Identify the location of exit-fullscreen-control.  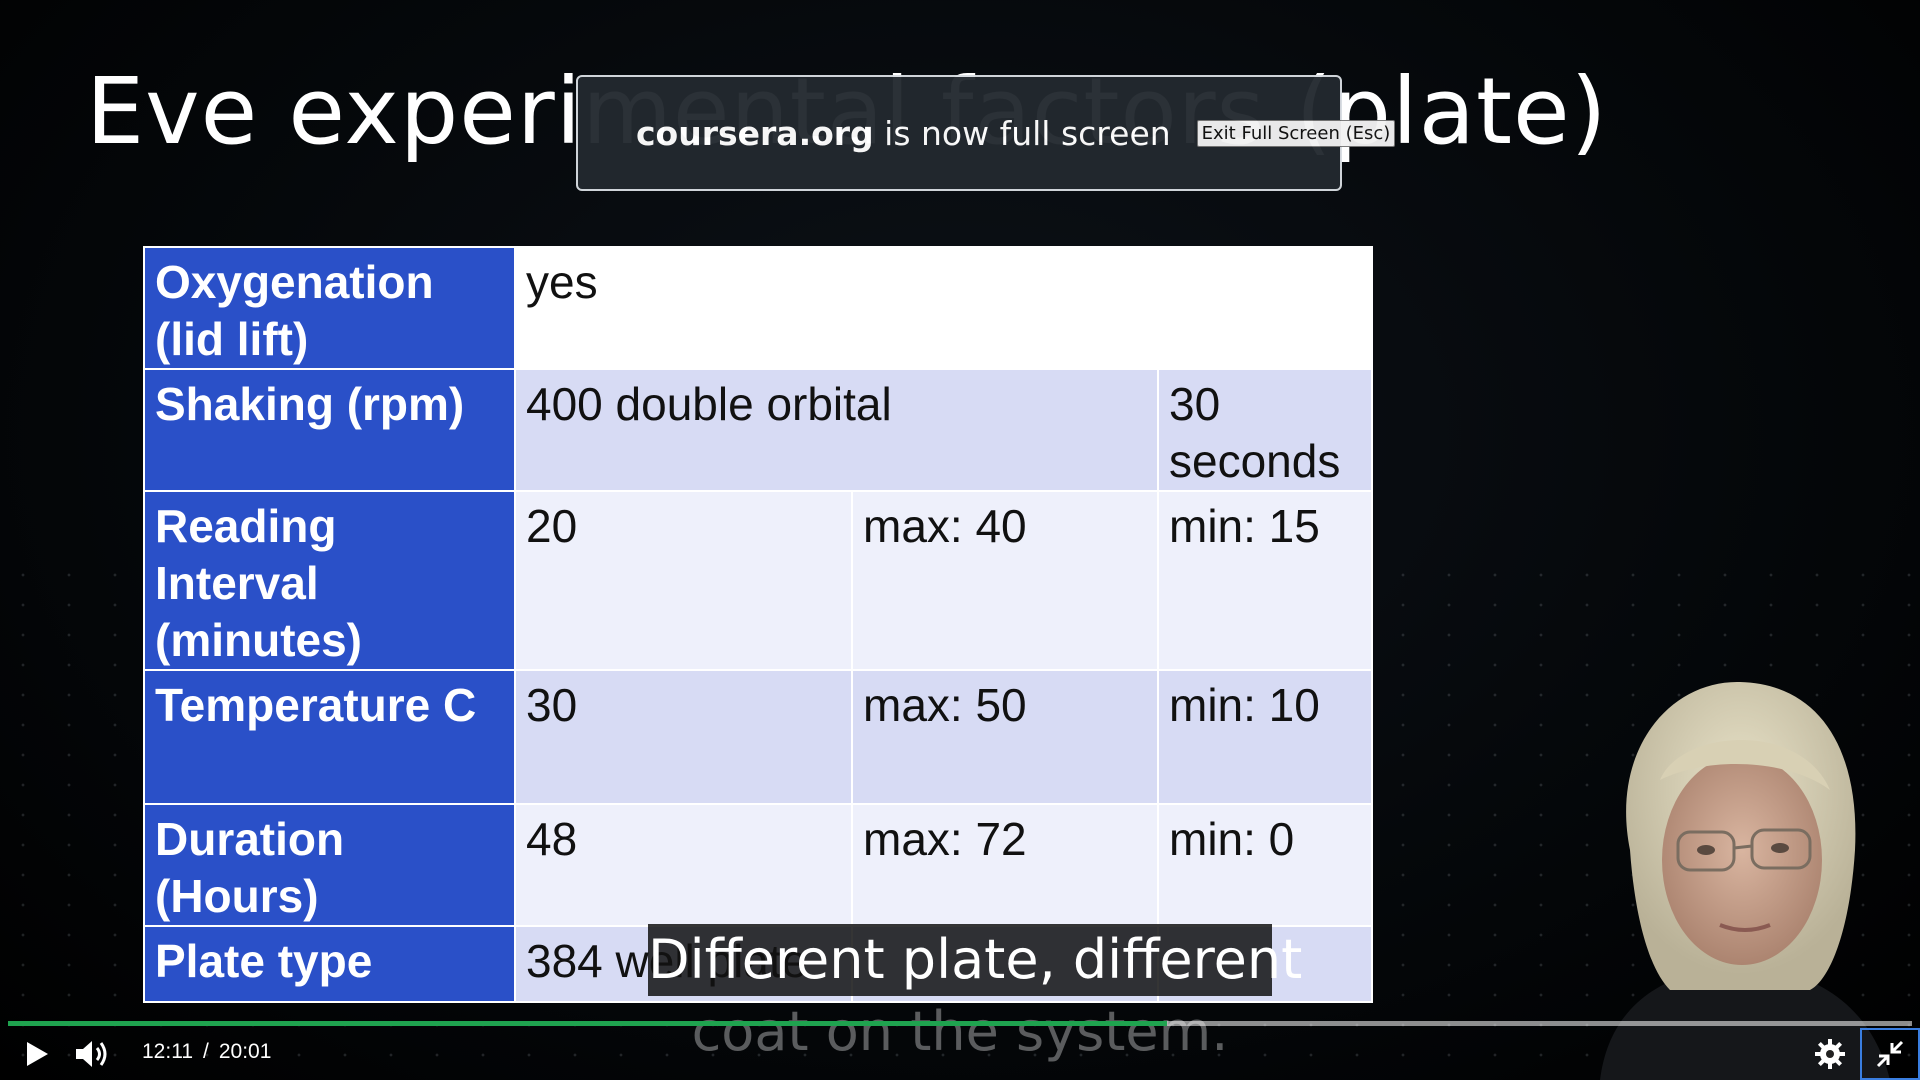
(1890, 1054).